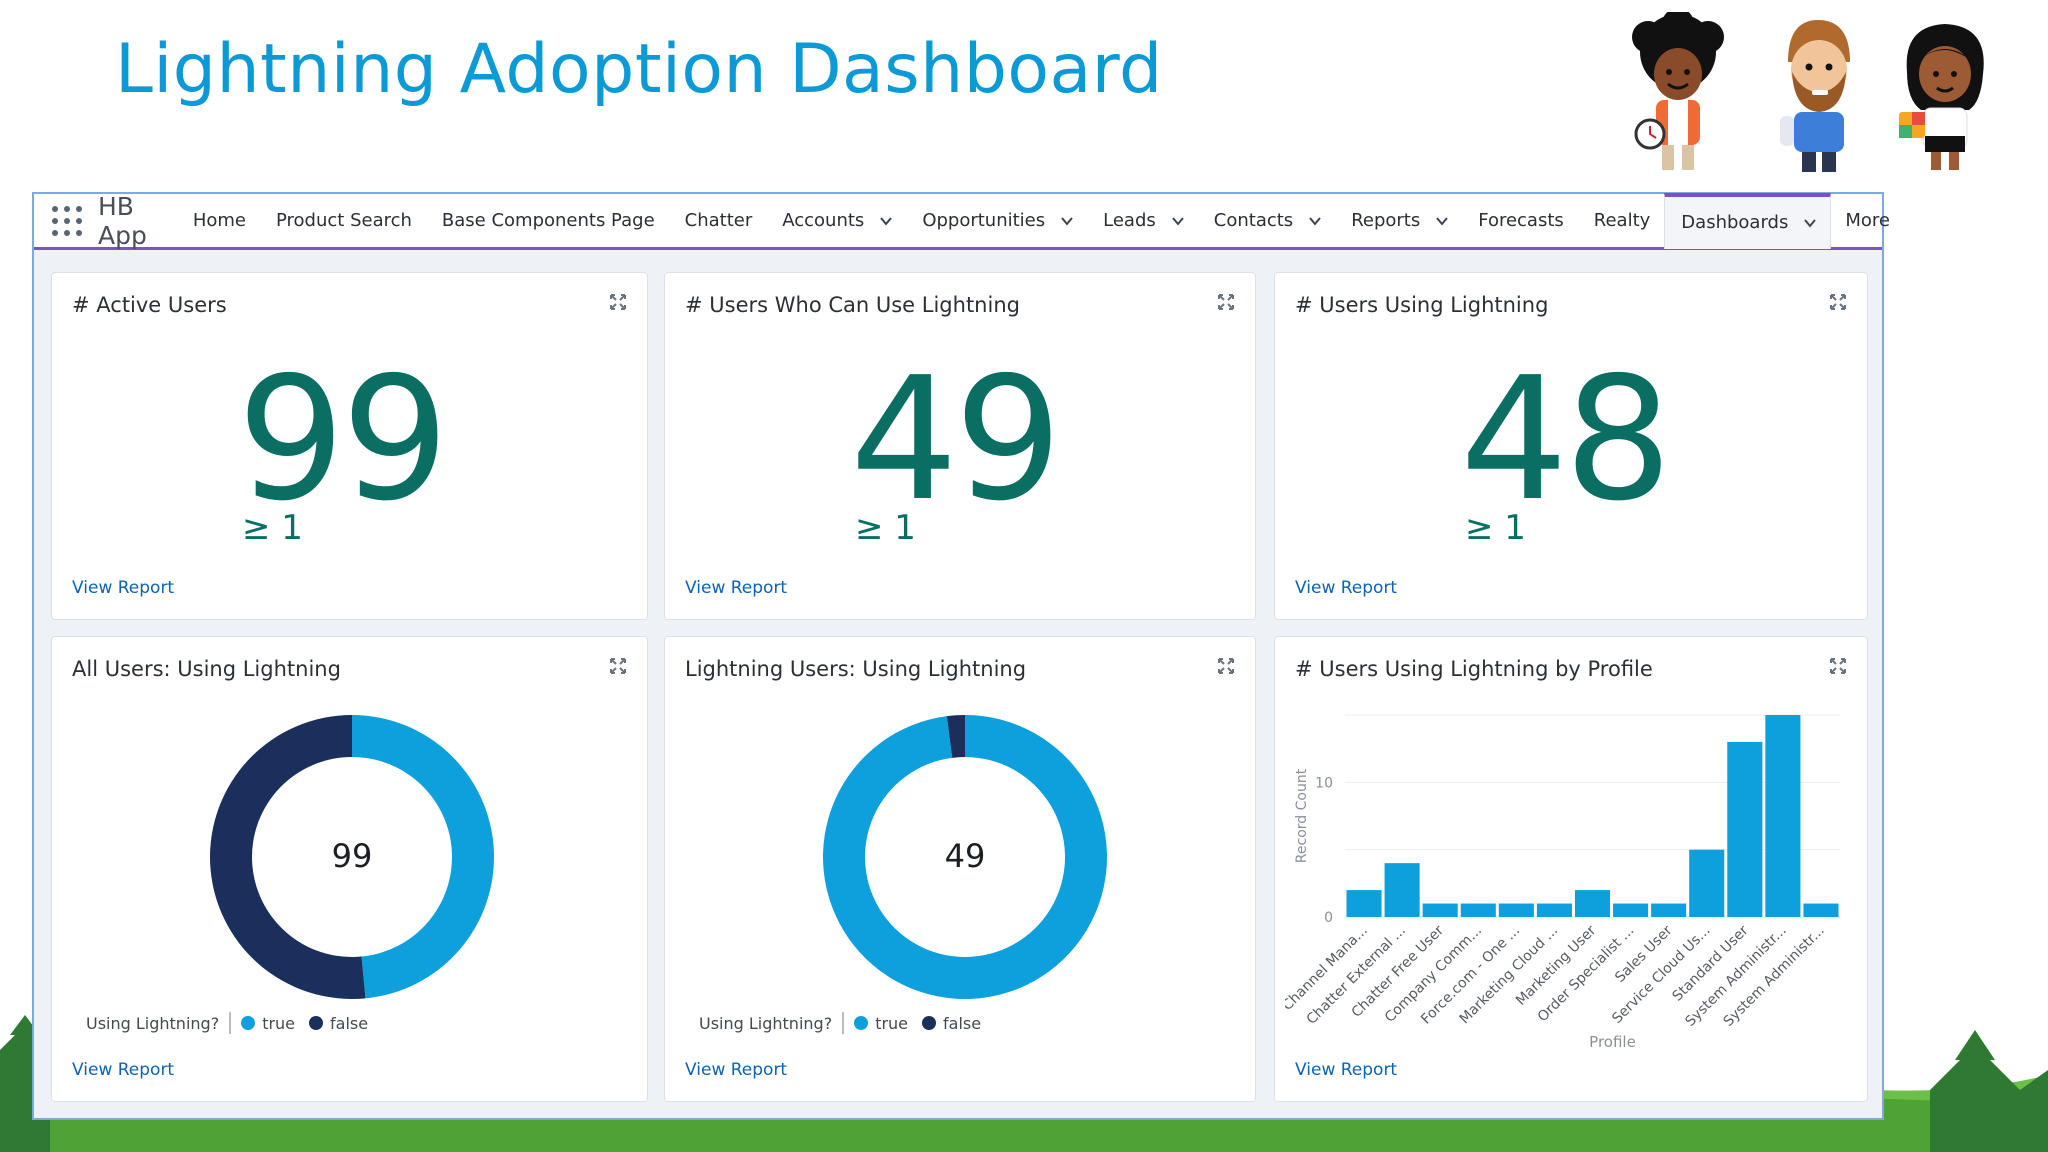 The image size is (2048, 1152). What do you see at coordinates (718, 221) in the screenshot?
I see `nav-tab-chatter: Chatter` at bounding box center [718, 221].